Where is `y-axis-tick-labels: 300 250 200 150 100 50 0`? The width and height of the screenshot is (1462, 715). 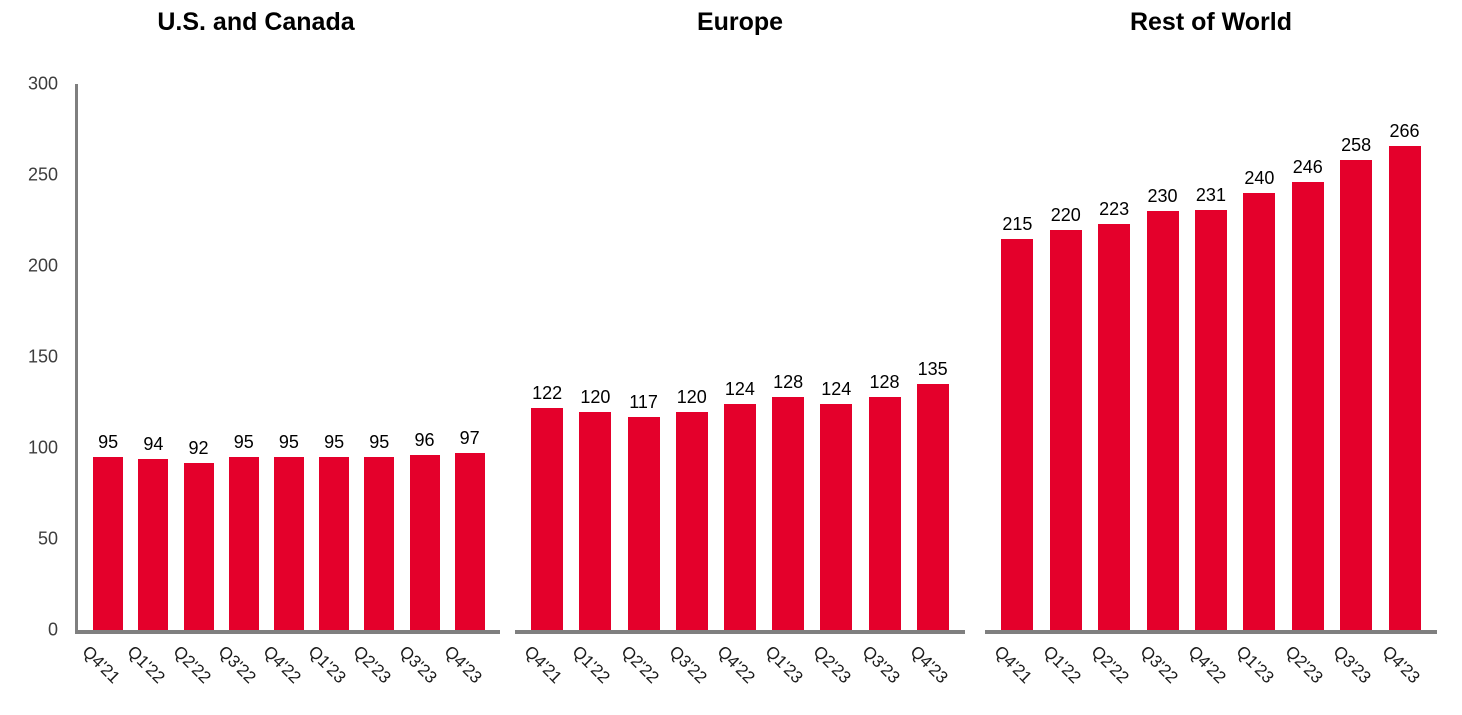 y-axis-tick-labels: 300 250 200 150 100 50 0 is located at coordinates (29, 357).